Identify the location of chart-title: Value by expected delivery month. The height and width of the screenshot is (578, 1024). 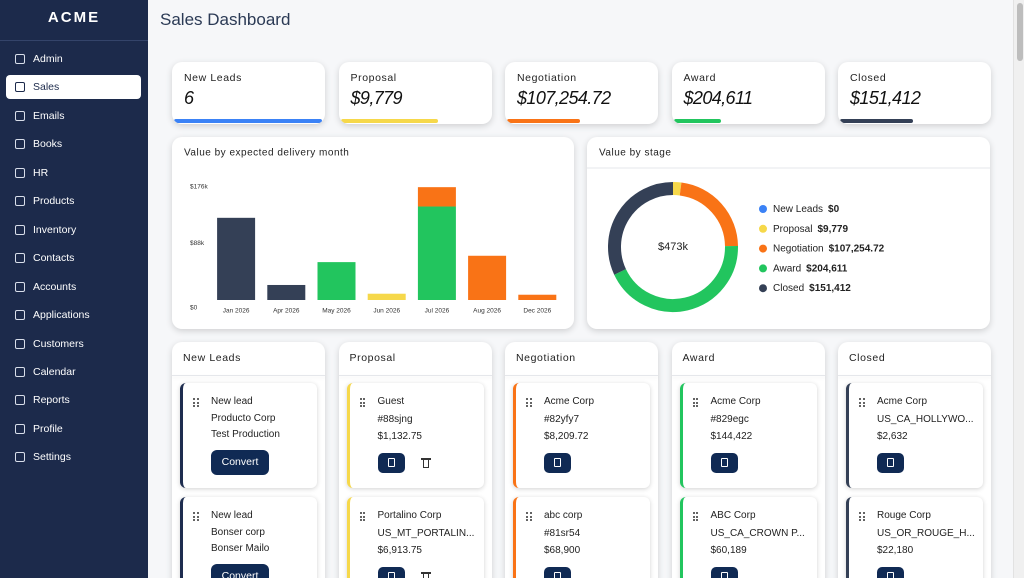
(266, 153).